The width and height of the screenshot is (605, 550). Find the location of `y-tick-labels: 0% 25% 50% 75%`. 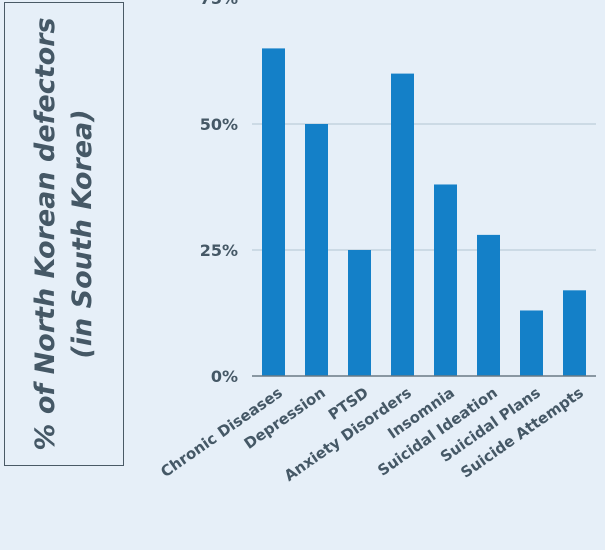

y-tick-labels: 0% 25% 50% 75% is located at coordinates (219, 193).